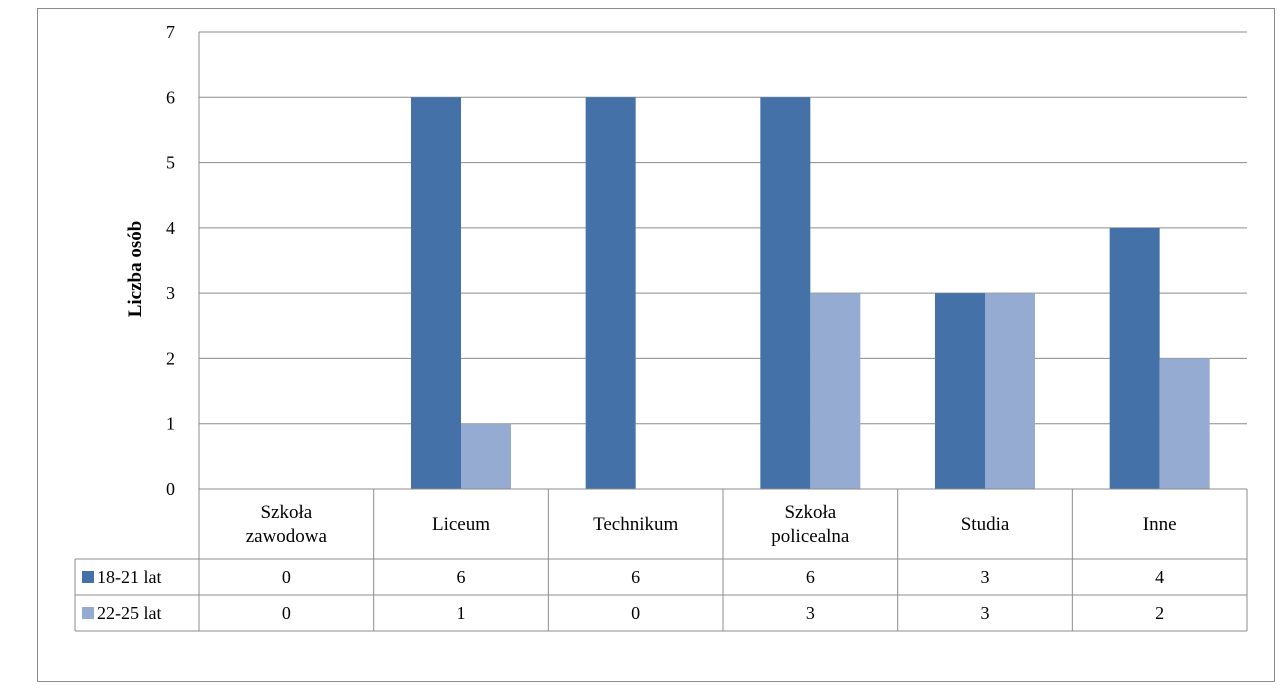 The image size is (1282, 688). Describe the element at coordinates (170, 97) in the screenshot. I see `y-tick-label: 6` at that location.